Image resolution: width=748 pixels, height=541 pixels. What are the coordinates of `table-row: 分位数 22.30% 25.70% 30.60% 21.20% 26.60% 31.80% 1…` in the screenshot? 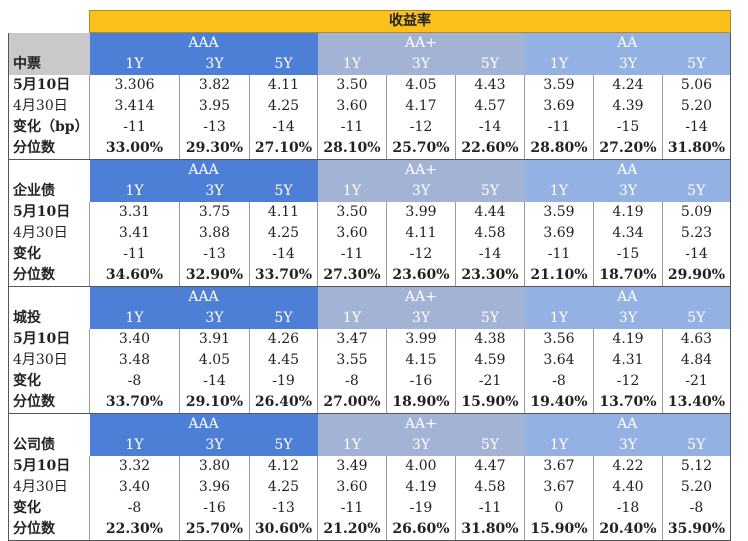 It's located at (369, 530).